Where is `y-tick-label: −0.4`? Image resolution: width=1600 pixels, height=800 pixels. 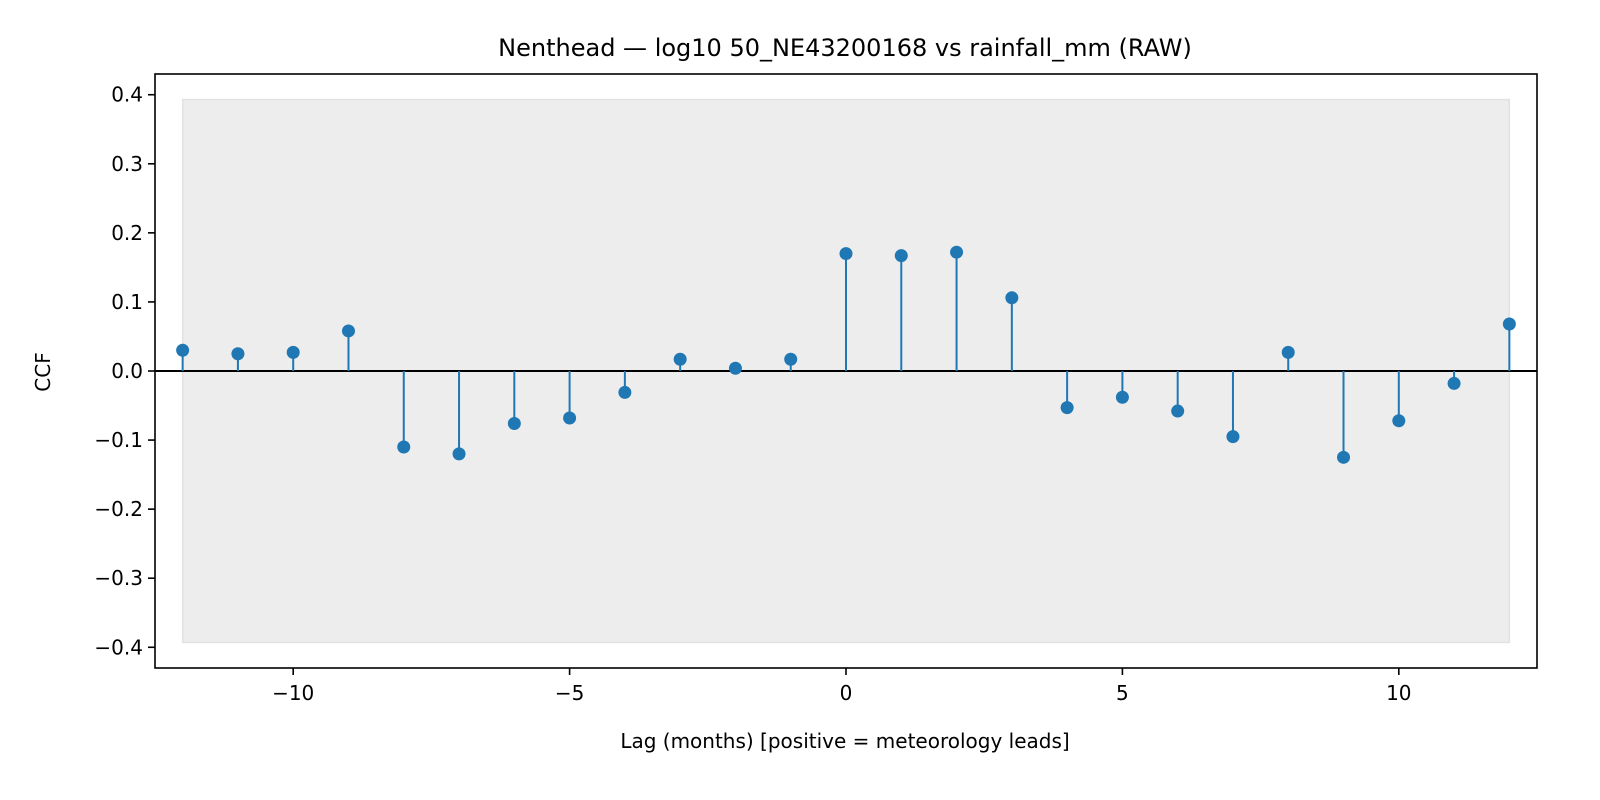 y-tick-label: −0.4 is located at coordinates (118, 647).